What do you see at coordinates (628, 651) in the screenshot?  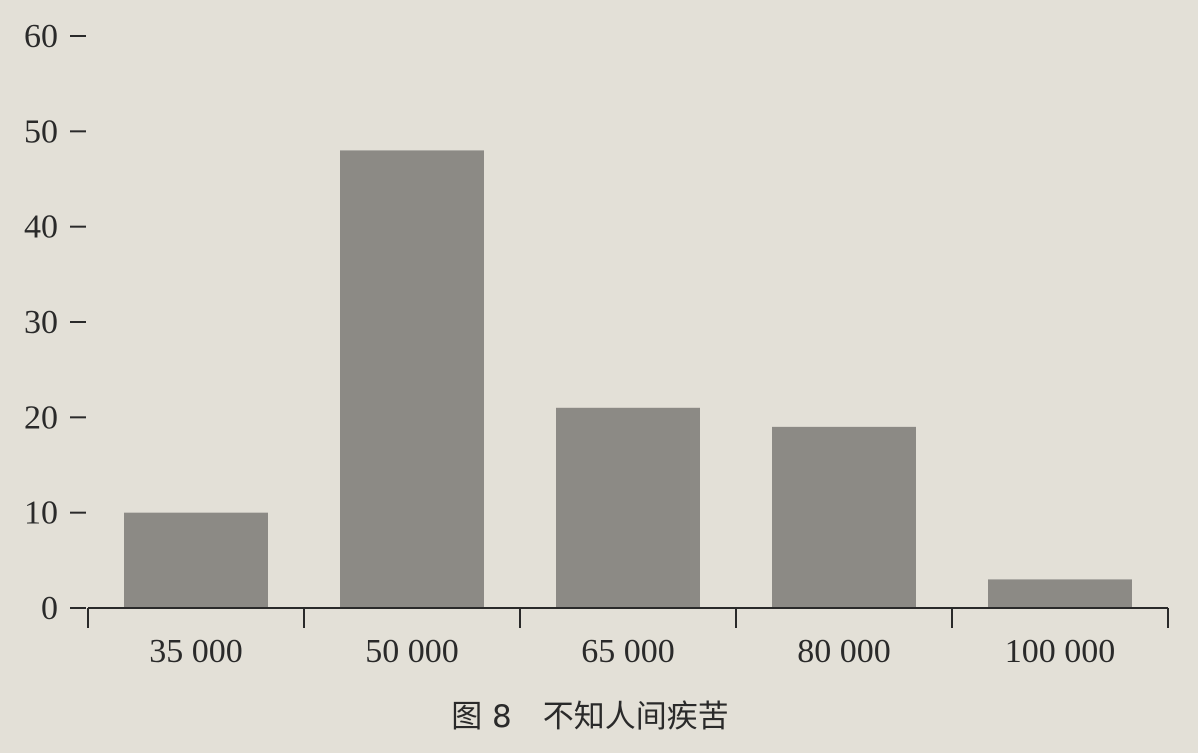 I see `x-tick-label: 65 000` at bounding box center [628, 651].